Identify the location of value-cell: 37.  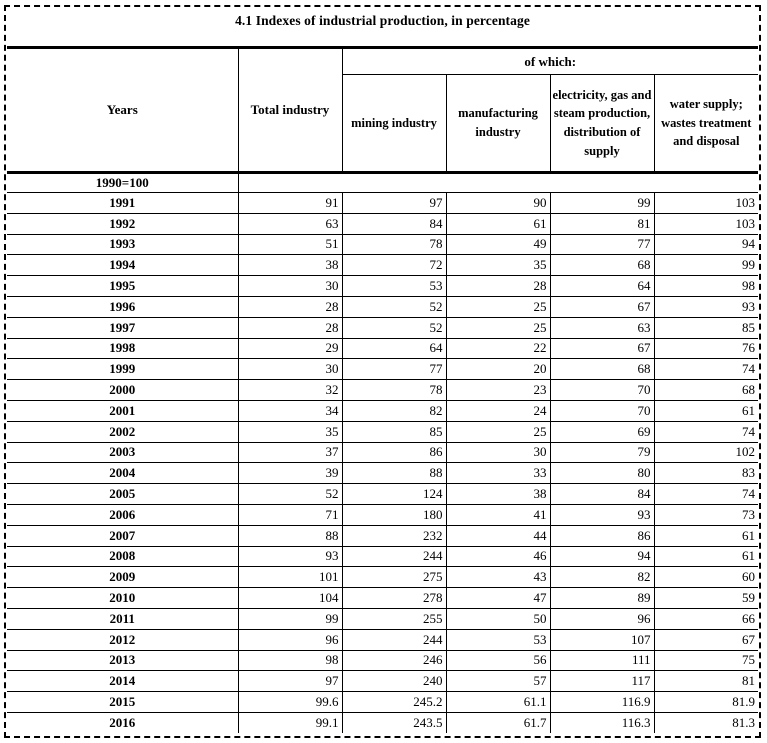
(290, 452).